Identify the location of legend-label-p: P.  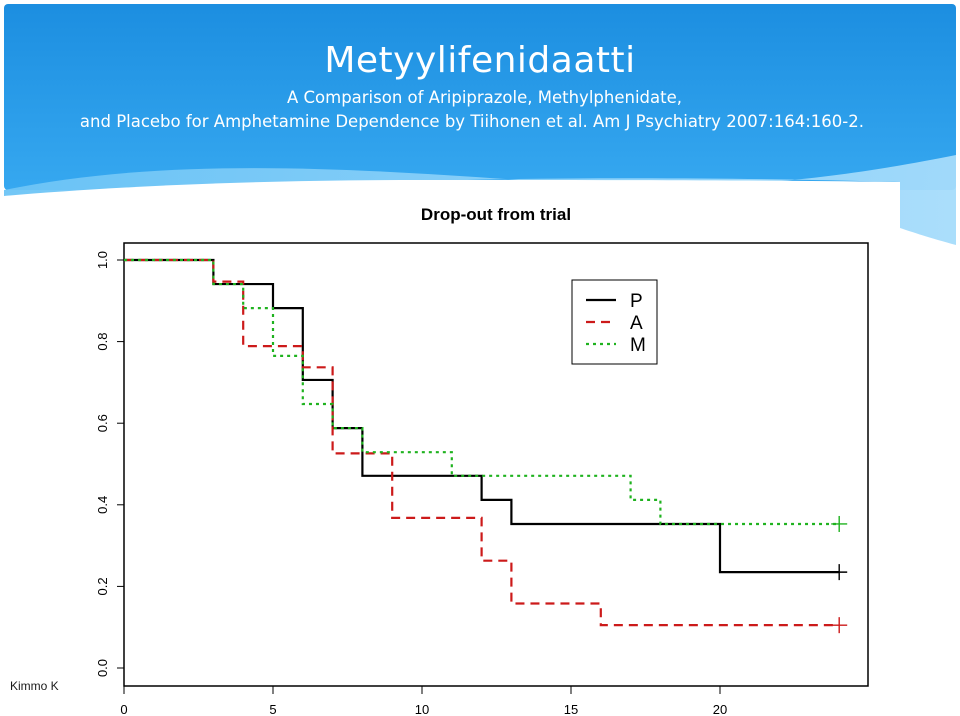
(636, 301).